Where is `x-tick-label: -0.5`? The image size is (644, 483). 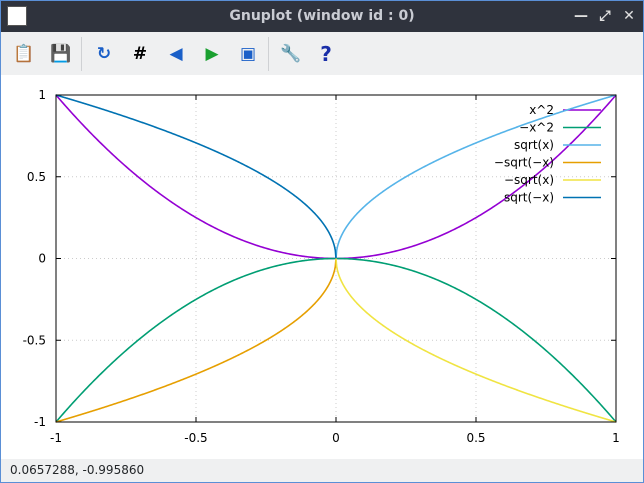
x-tick-label: -0.5 is located at coordinates (195, 438).